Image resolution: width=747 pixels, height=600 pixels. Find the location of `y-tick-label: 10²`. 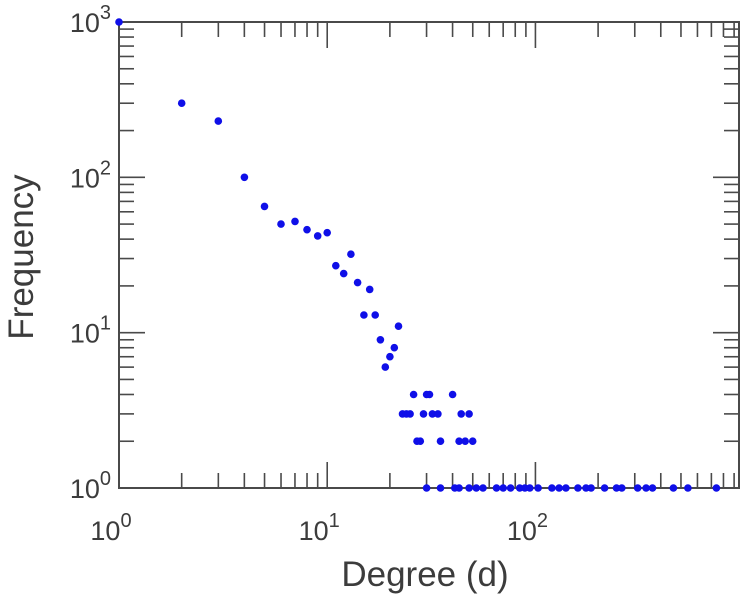

y-tick-label: 10² is located at coordinates (90, 175).